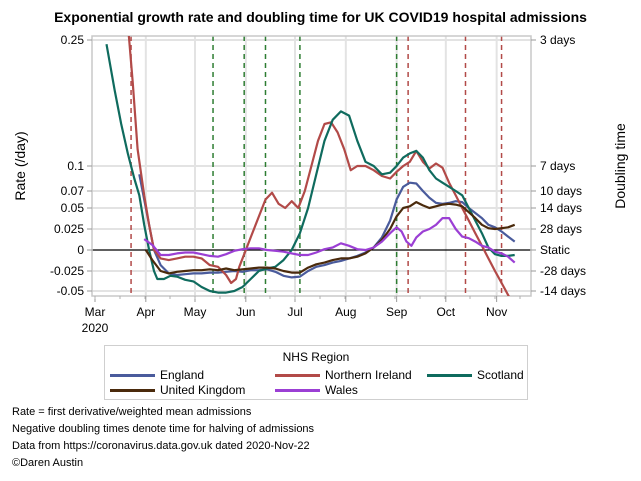 Image resolution: width=641 pixels, height=481 pixels. What do you see at coordinates (561, 208) in the screenshot?
I see `y2-tick-label: 14 days` at bounding box center [561, 208].